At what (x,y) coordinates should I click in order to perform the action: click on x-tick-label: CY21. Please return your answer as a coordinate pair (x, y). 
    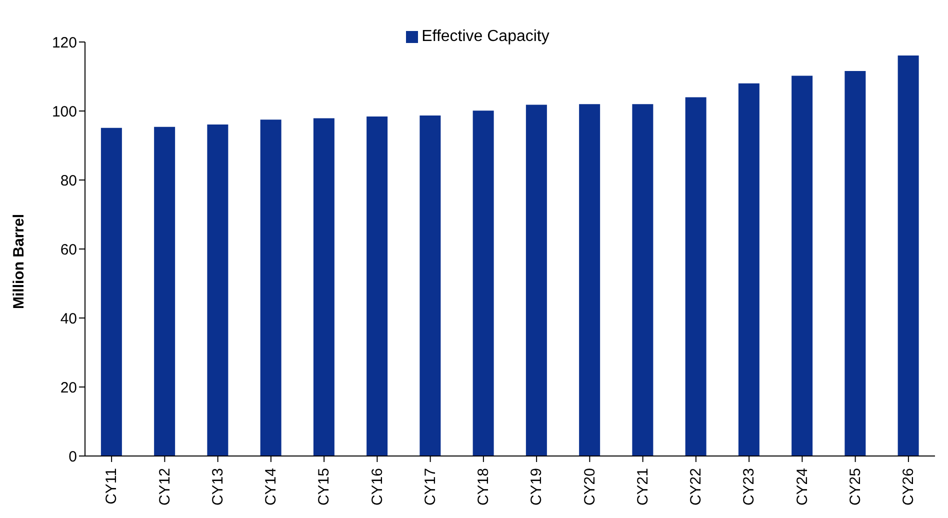
    Looking at the image, I should click on (643, 487).